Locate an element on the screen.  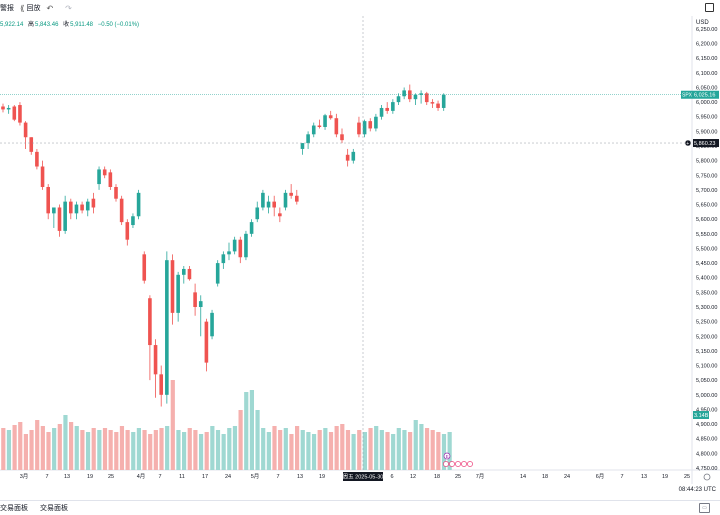
event-marker-icon is located at coordinates (447, 456).